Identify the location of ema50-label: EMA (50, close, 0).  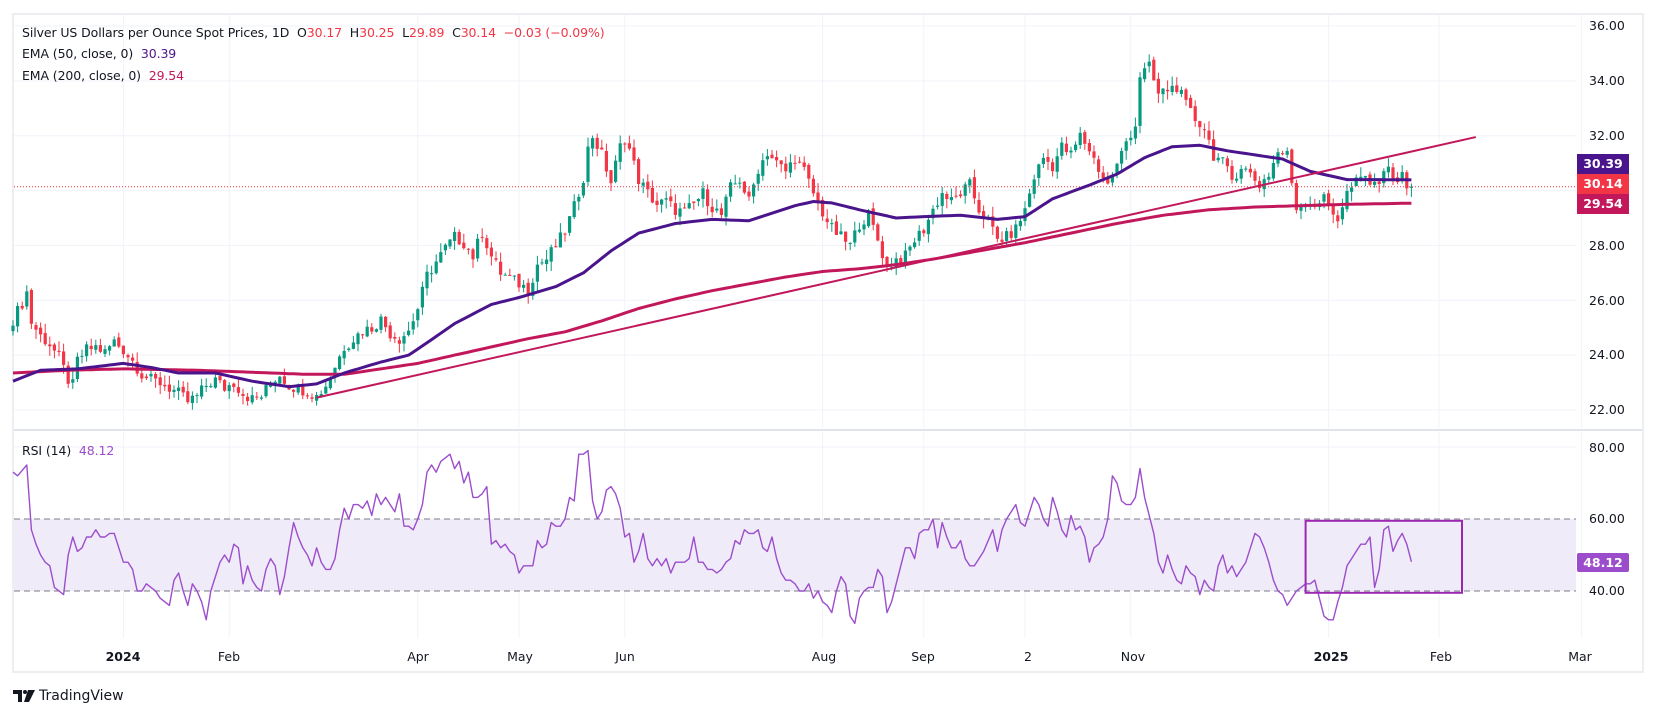
(78, 53).